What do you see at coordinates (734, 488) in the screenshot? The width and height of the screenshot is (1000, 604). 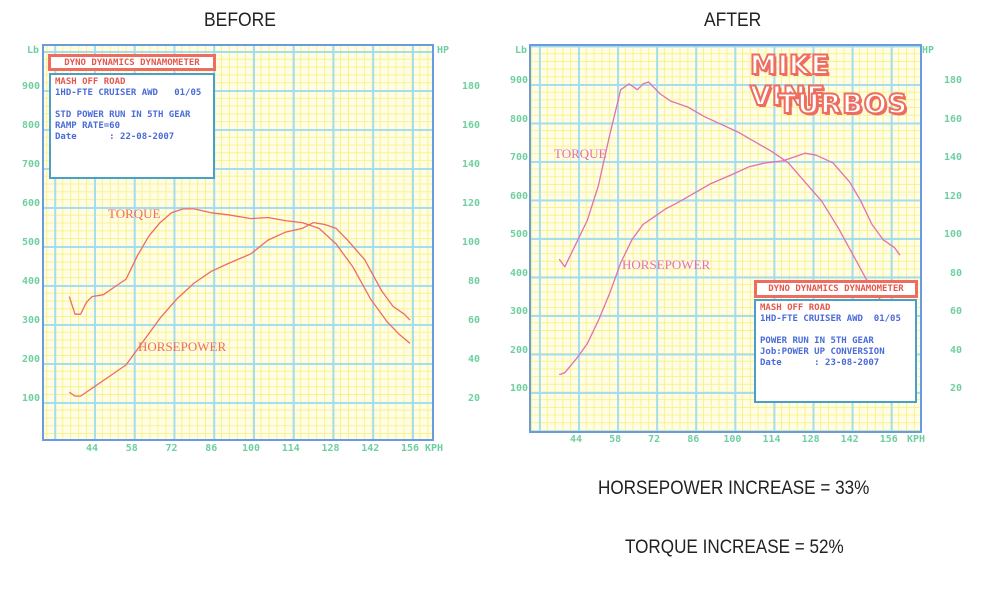 I see `horsepower-increase-text: HORSEPOWER INCREASE = 33%` at bounding box center [734, 488].